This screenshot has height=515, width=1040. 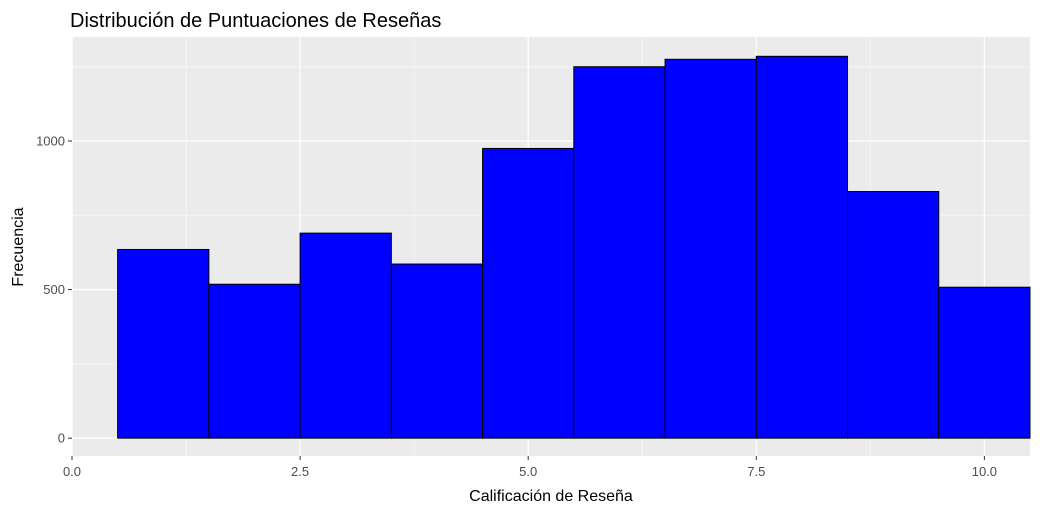 I want to click on y-axis-ticks: 0 500 1000, so click(x=54, y=290).